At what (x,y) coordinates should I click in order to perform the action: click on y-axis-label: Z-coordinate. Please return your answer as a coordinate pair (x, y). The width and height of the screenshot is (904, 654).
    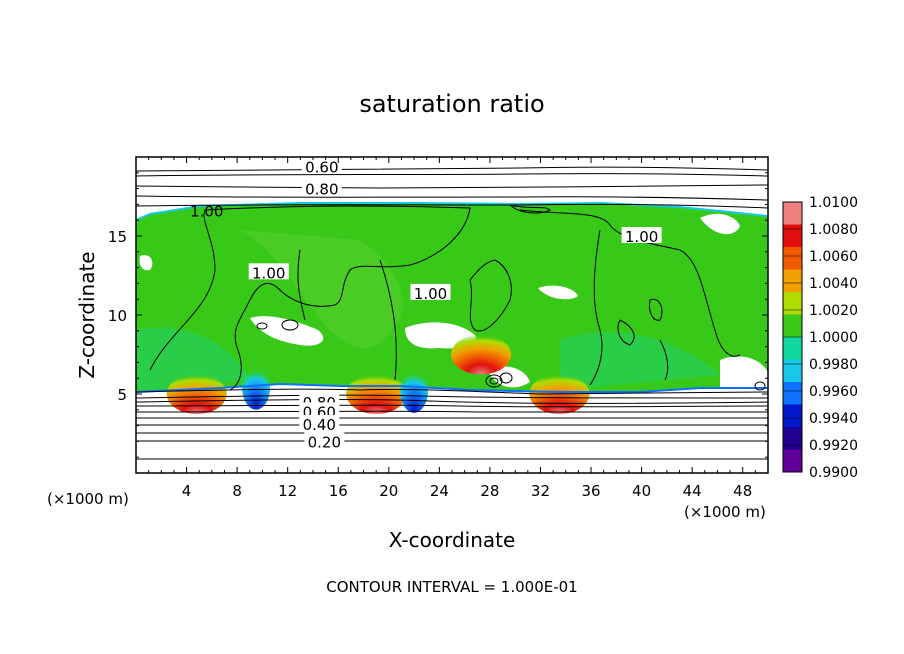
    Looking at the image, I should click on (87, 314).